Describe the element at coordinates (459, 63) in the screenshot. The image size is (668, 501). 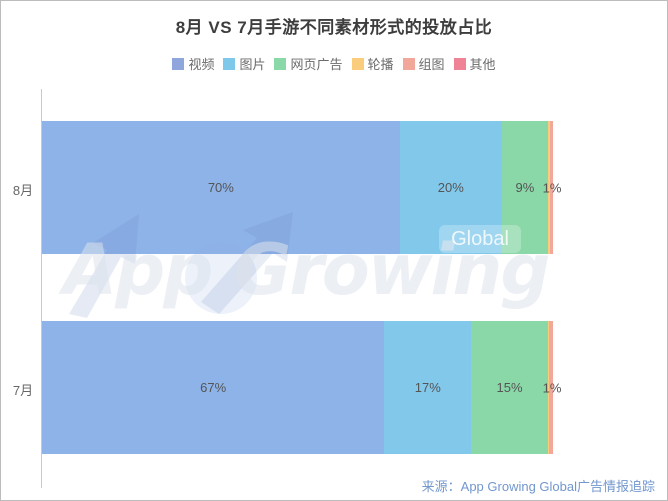
I see `legend-swatch-other` at that location.